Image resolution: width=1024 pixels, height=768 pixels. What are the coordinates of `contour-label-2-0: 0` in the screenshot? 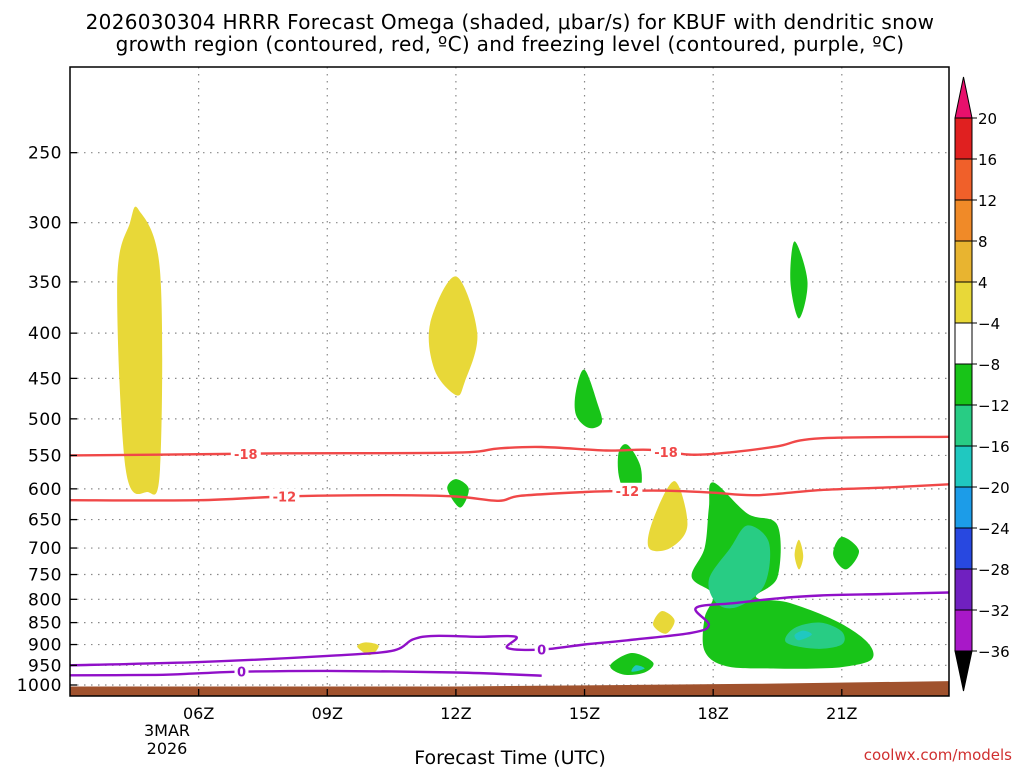 It's located at (541, 651).